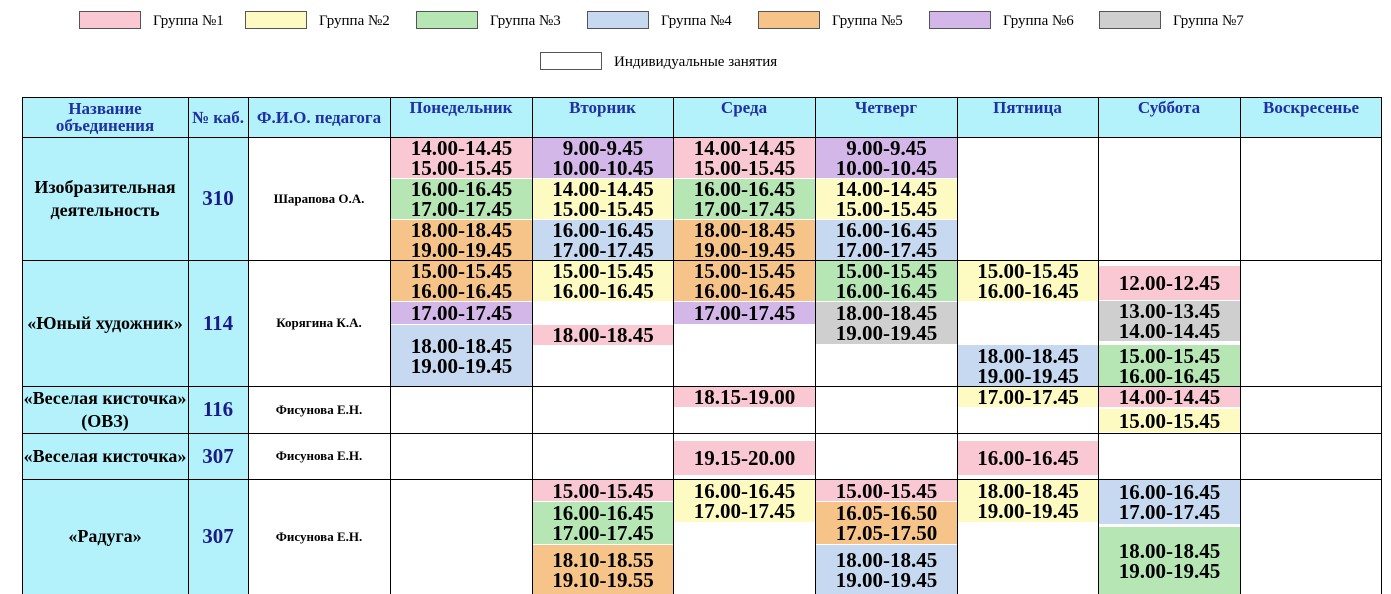 The height and width of the screenshot is (594, 1391). What do you see at coordinates (696, 62) in the screenshot?
I see `legend-label: Индивидуальные занятия` at bounding box center [696, 62].